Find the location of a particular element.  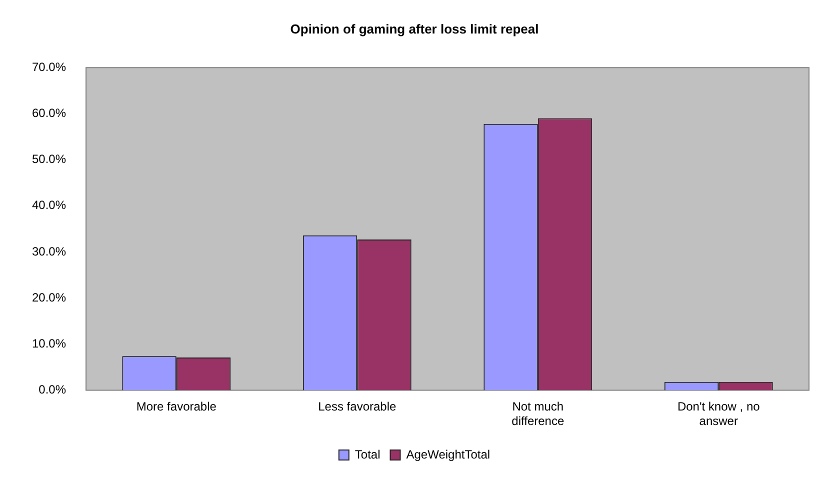

y-tick-label: 30.0% is located at coordinates (49, 251).